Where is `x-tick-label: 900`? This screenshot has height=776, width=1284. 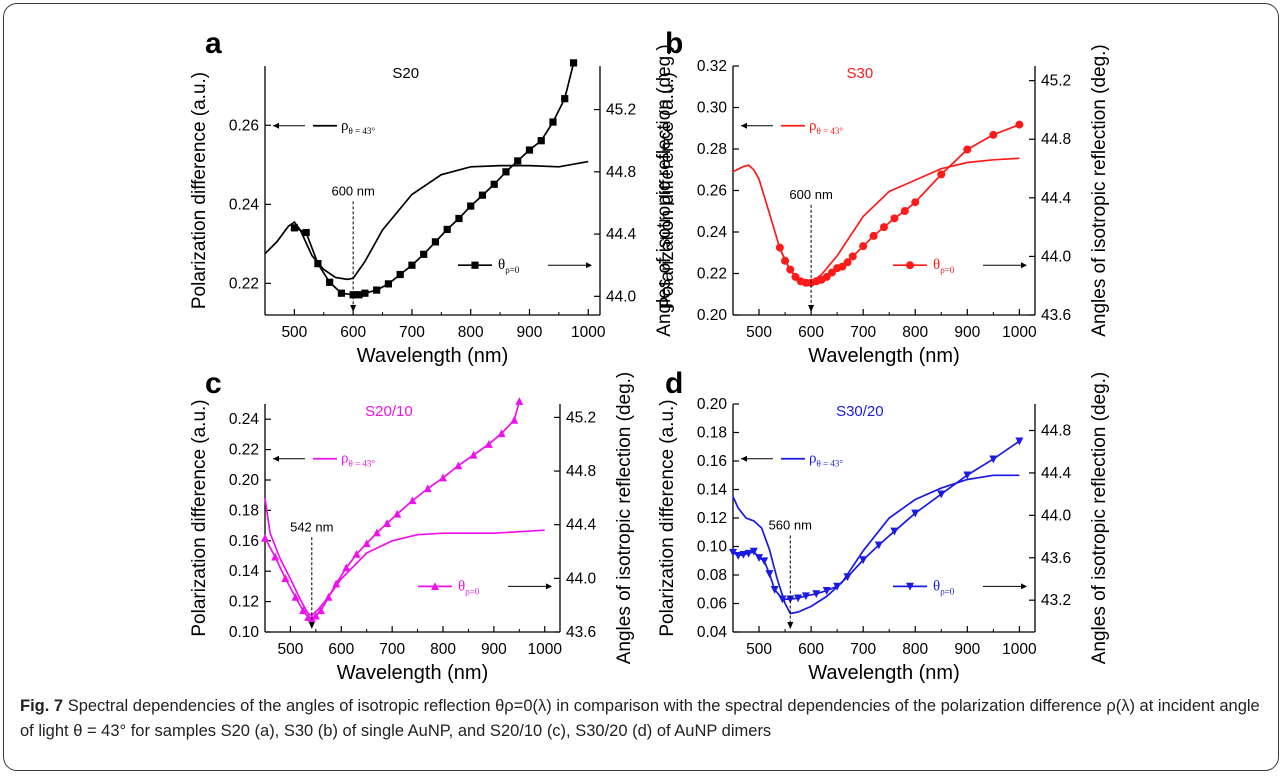 x-tick-label: 900 is located at coordinates (530, 332).